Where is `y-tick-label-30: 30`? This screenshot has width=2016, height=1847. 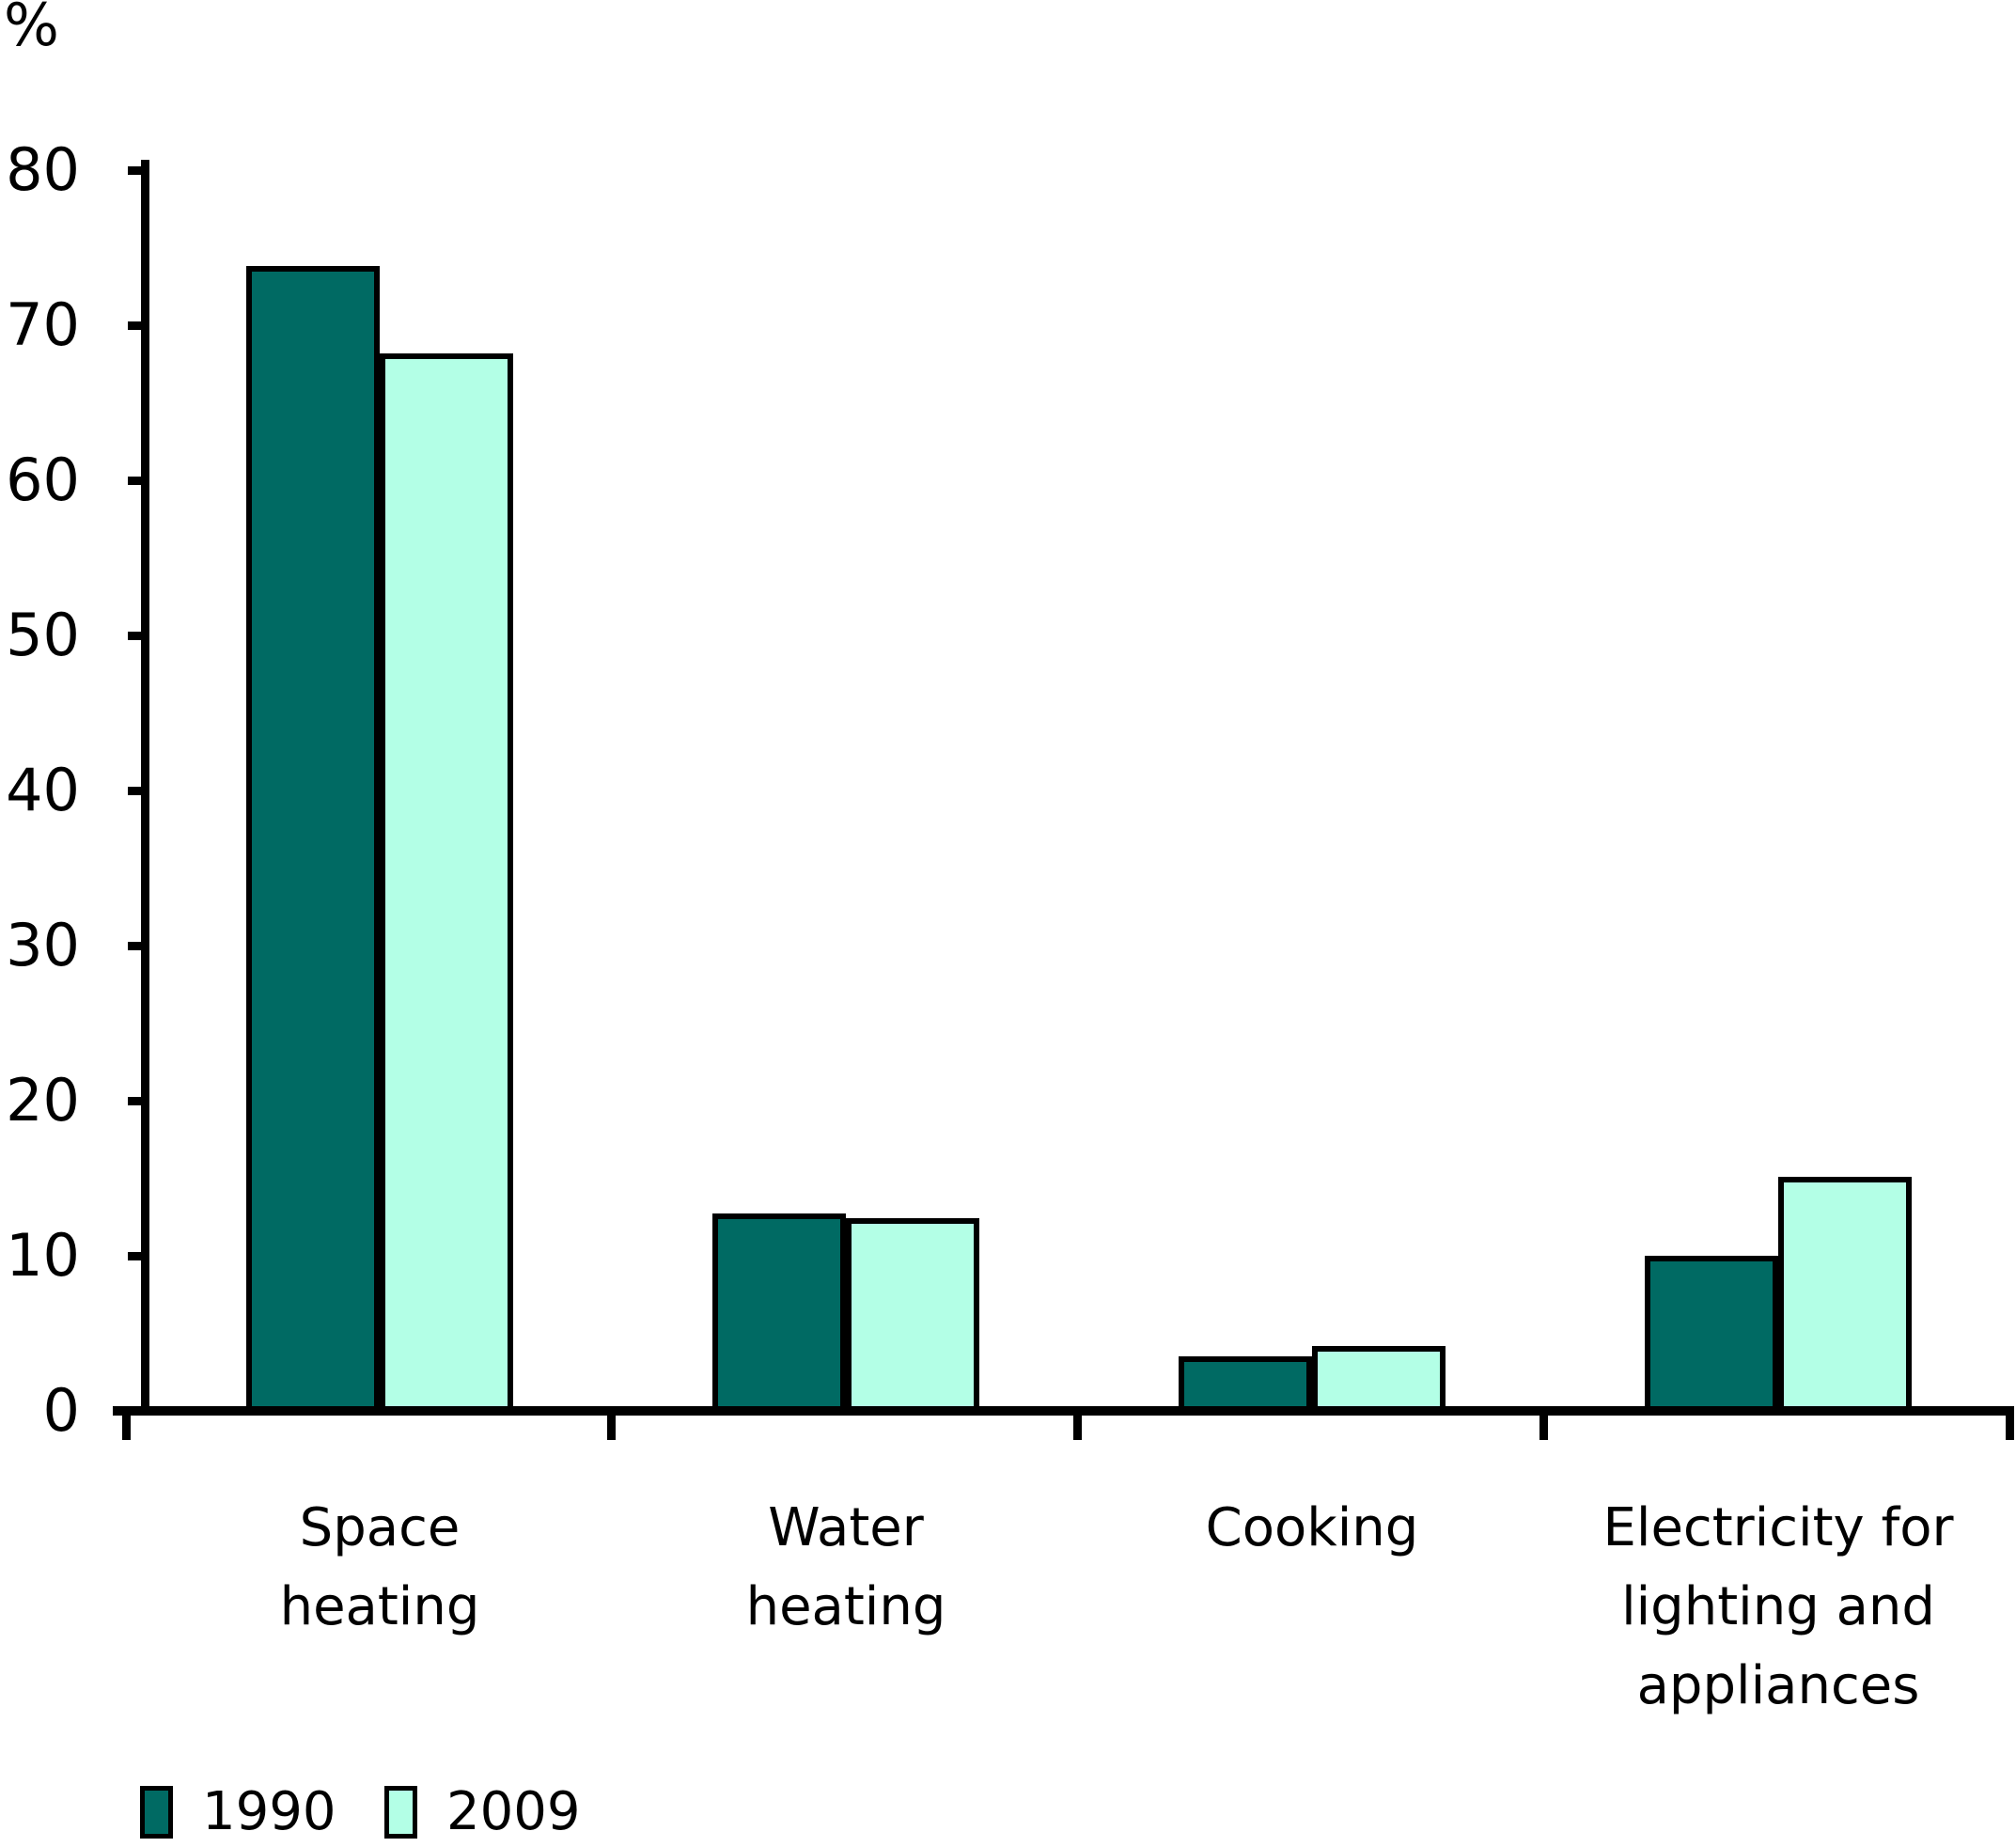 y-tick-label-30: 30 is located at coordinates (43, 945).